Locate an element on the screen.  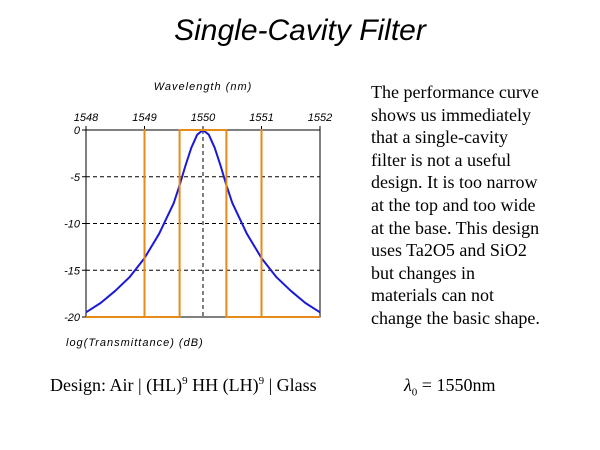
x-axis-label: Wavelength (nm) is located at coordinates (203, 87).